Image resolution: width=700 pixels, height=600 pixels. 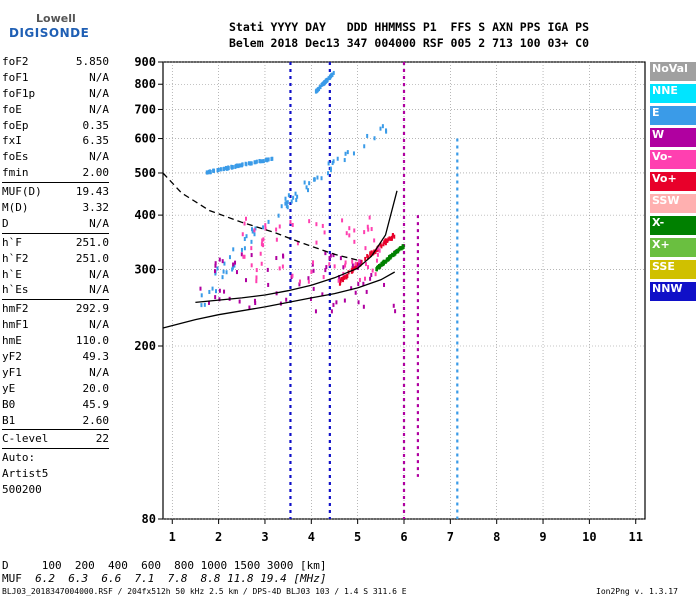 I want to click on parameter-label: h`F2, so click(x=15, y=258).